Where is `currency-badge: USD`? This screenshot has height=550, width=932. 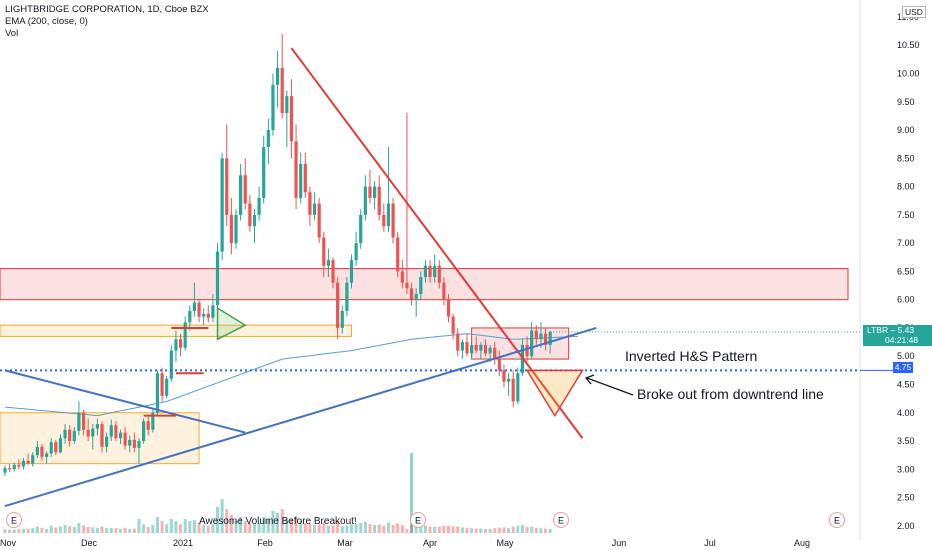 currency-badge: USD is located at coordinates (914, 12).